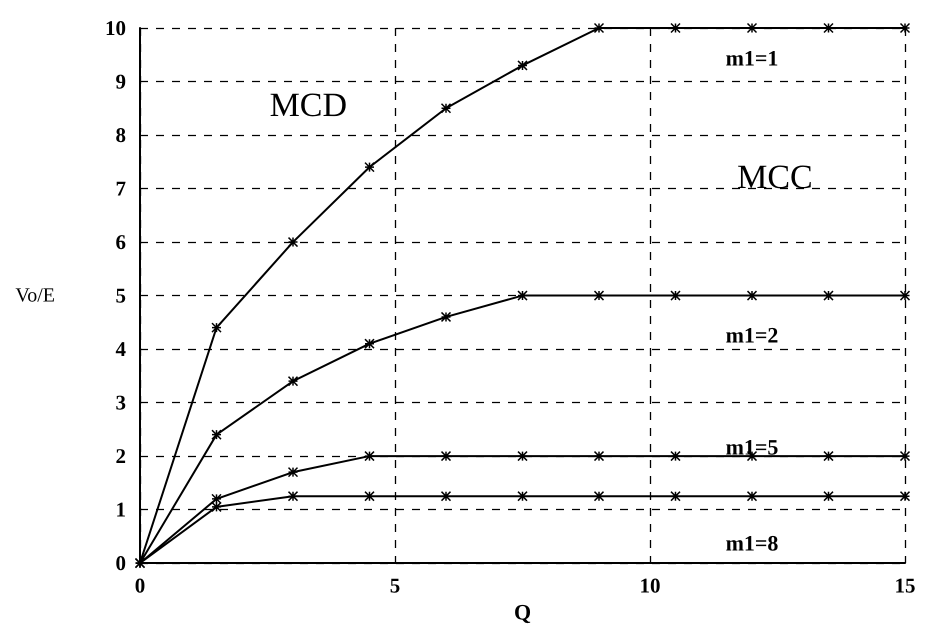 The image size is (927, 636). Describe the element at coordinates (752, 447) in the screenshot. I see `series-label: m1=5` at that location.